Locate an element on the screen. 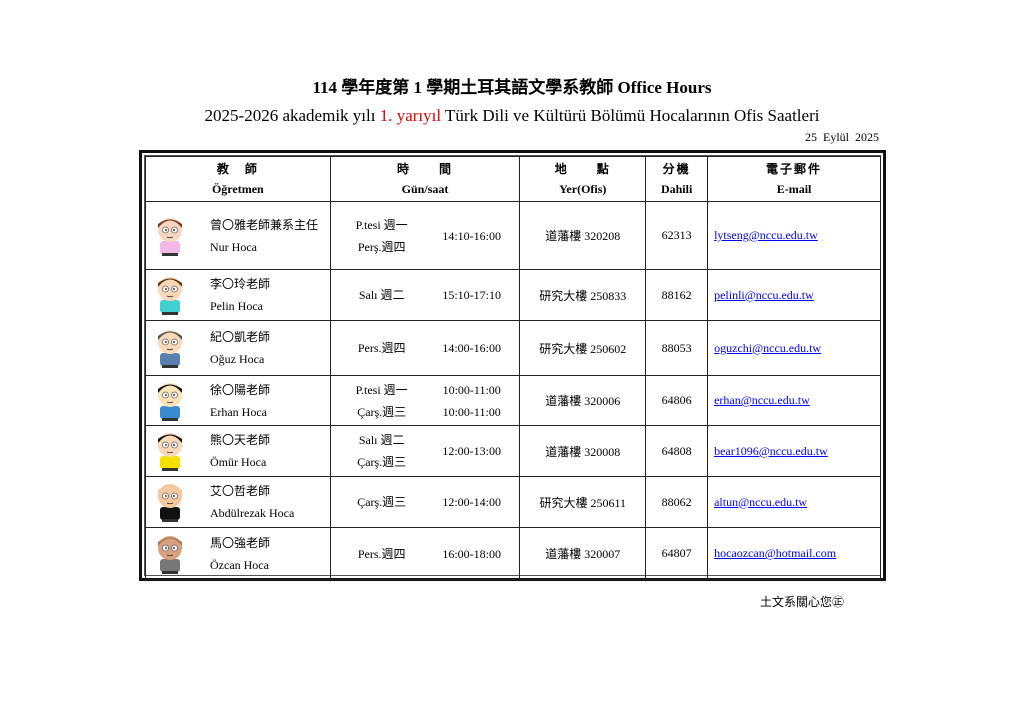 The image size is (1024, 726). teacher-name-tr: Özcan Hoca is located at coordinates (239, 564).